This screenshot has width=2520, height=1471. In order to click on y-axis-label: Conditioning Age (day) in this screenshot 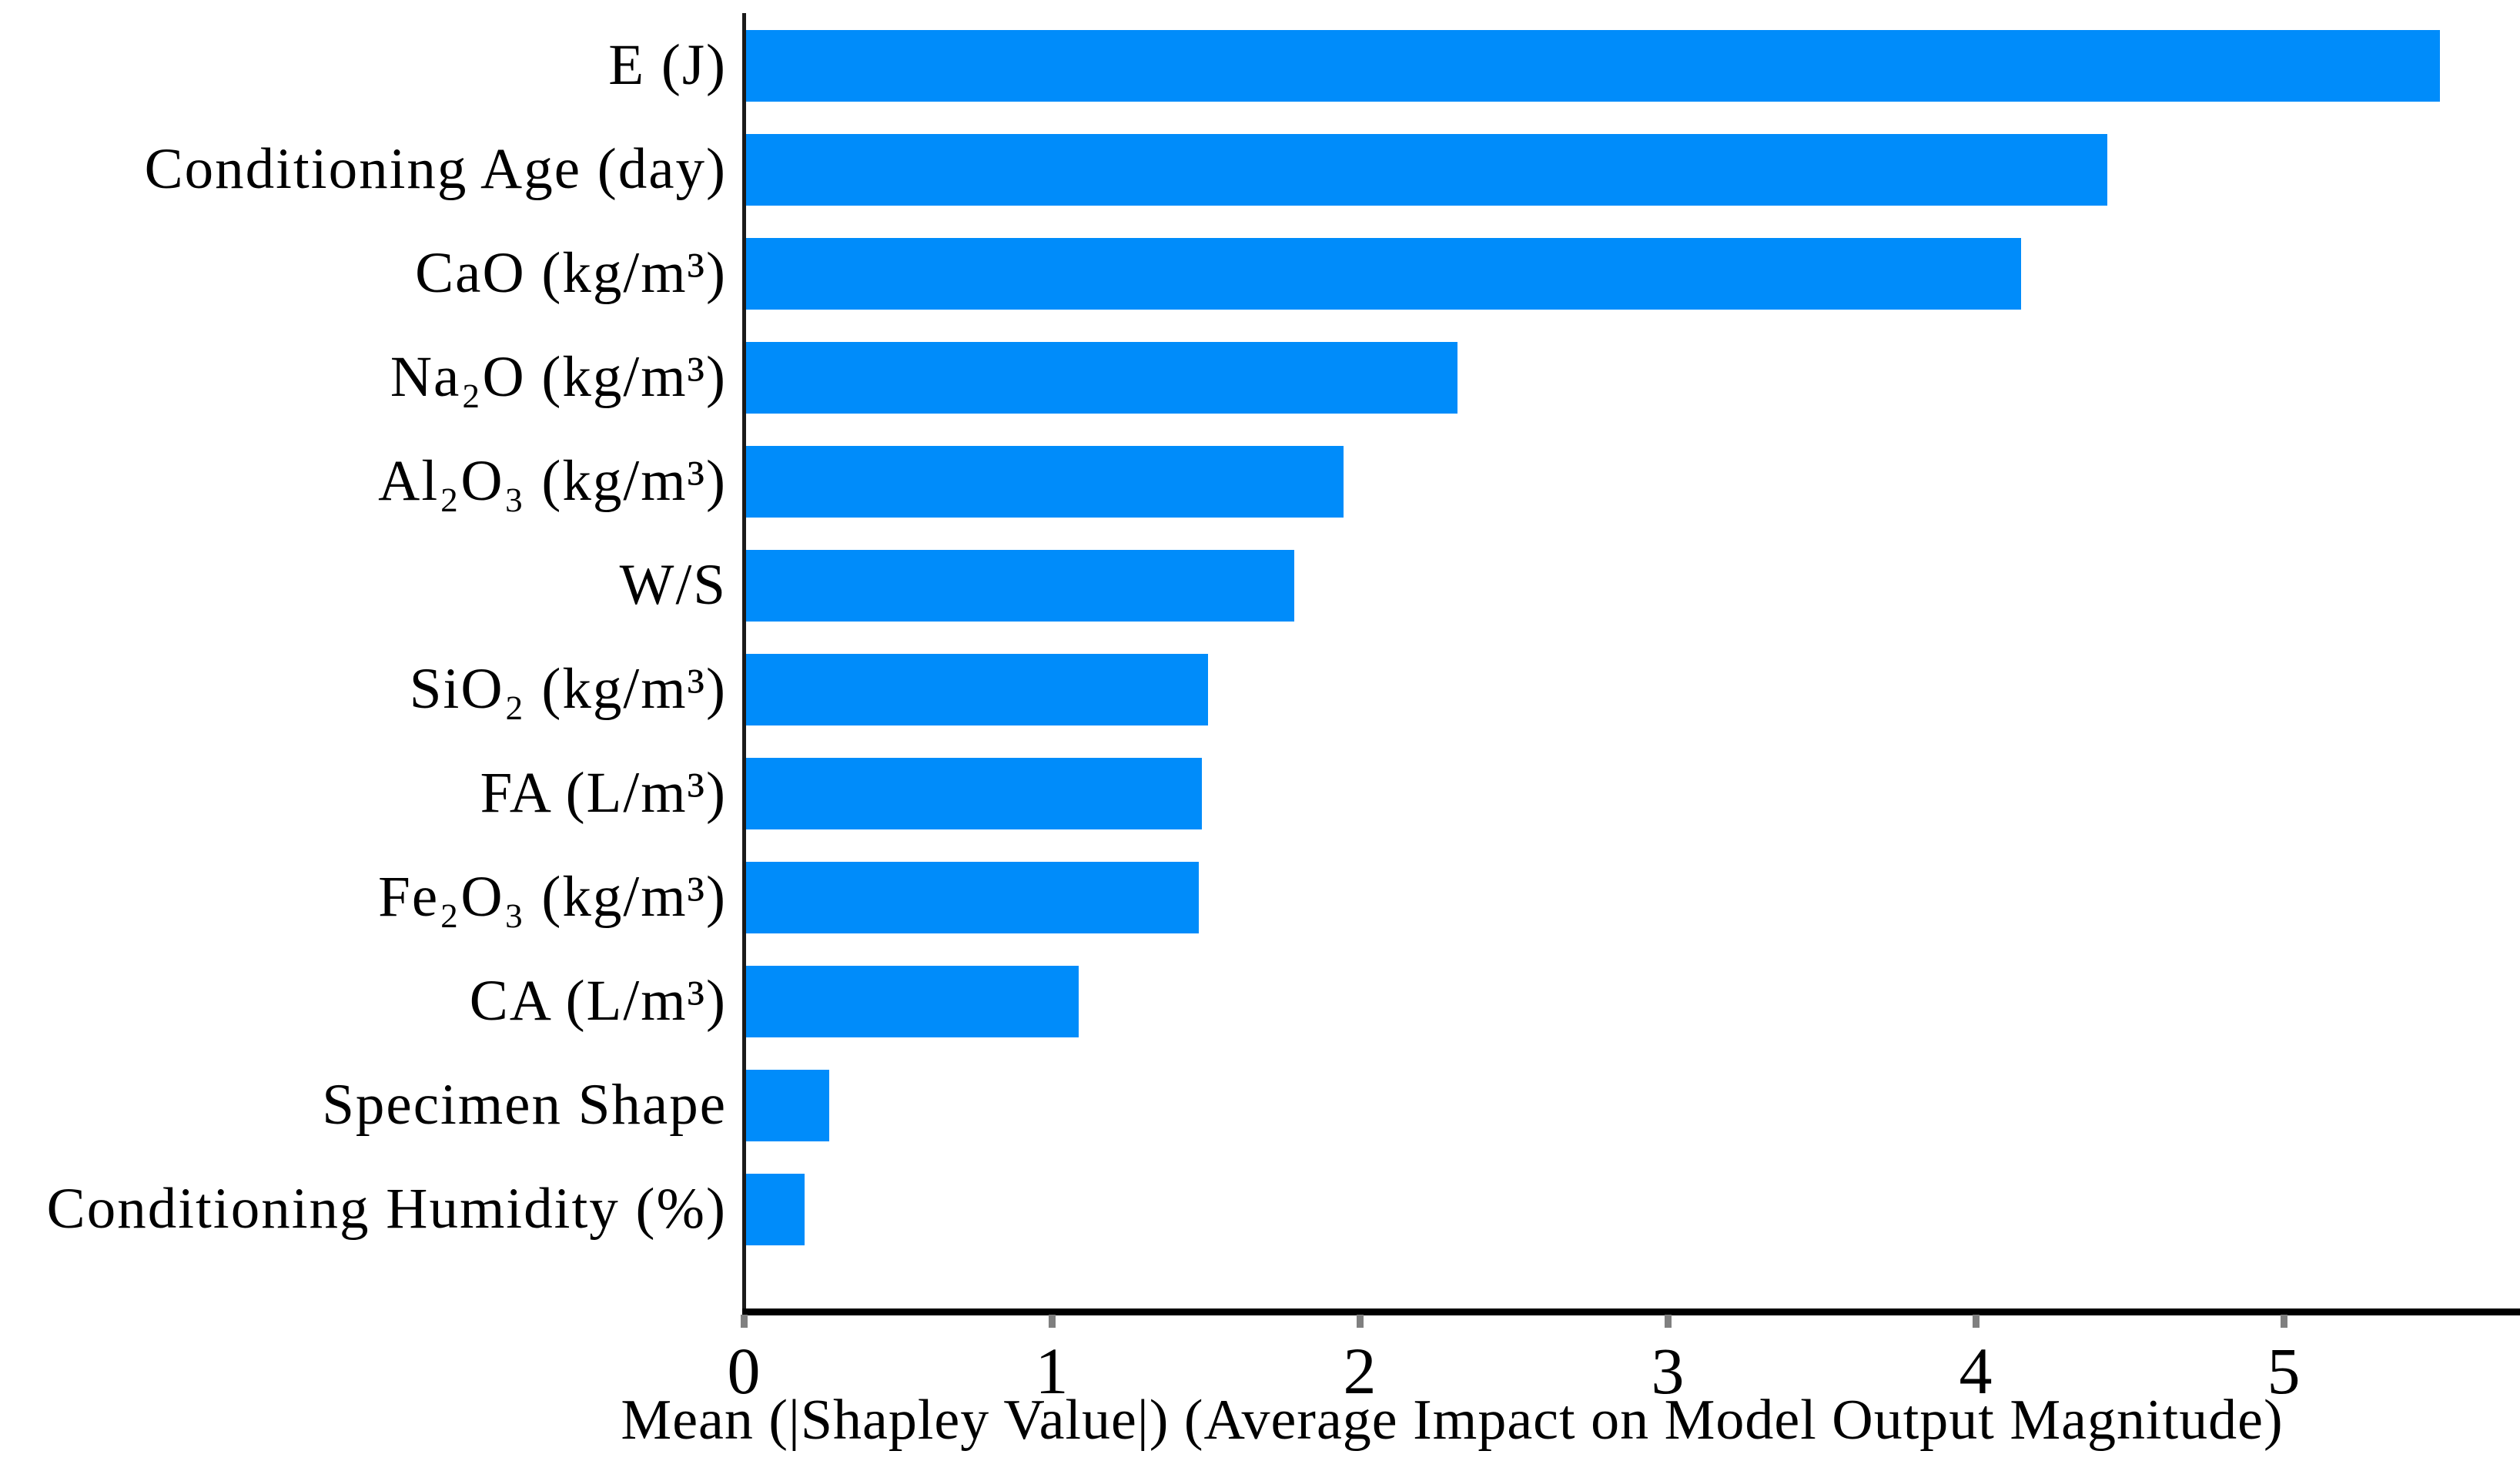, I will do `click(435, 169)`.